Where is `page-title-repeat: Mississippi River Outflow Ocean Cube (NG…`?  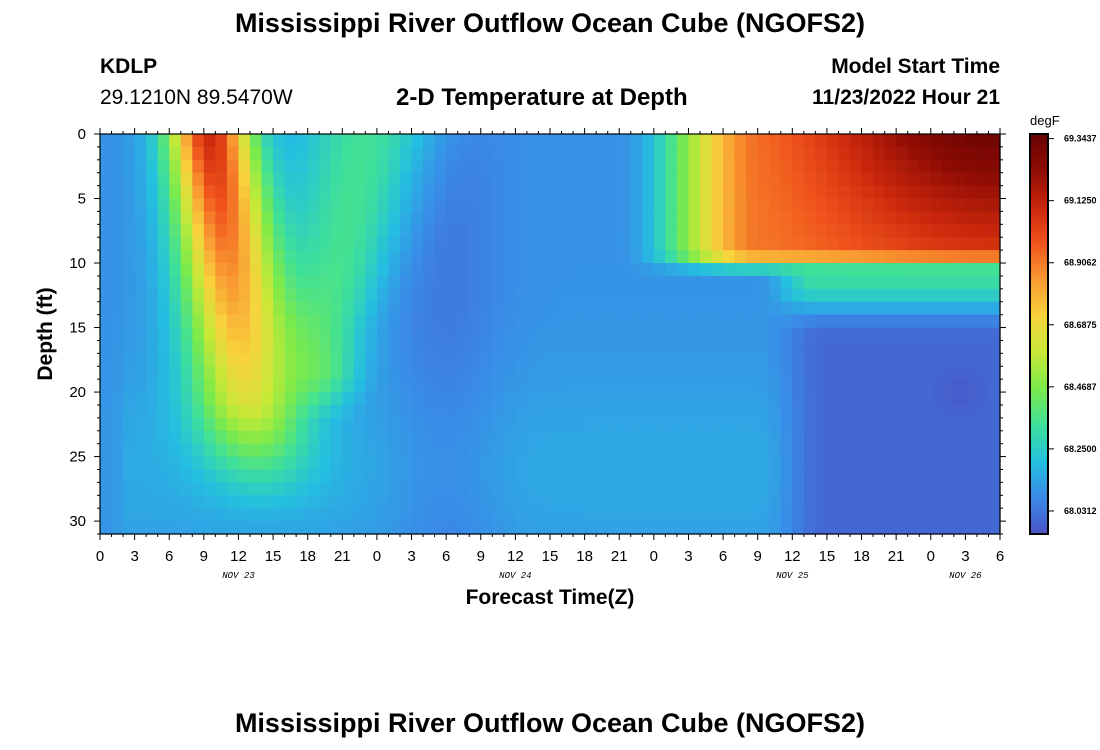
page-title-repeat: Mississippi River Outflow Ocean Cube (NG… is located at coordinates (550, 723).